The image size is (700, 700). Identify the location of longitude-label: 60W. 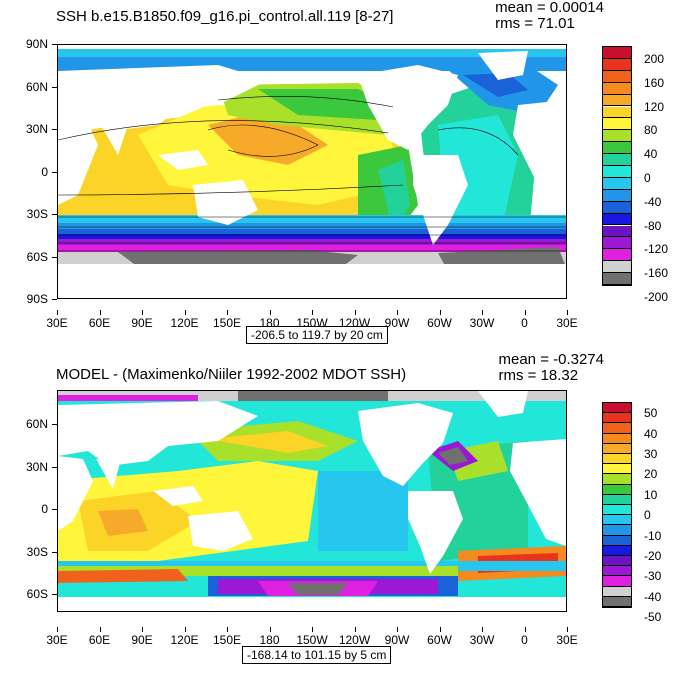
(439, 323).